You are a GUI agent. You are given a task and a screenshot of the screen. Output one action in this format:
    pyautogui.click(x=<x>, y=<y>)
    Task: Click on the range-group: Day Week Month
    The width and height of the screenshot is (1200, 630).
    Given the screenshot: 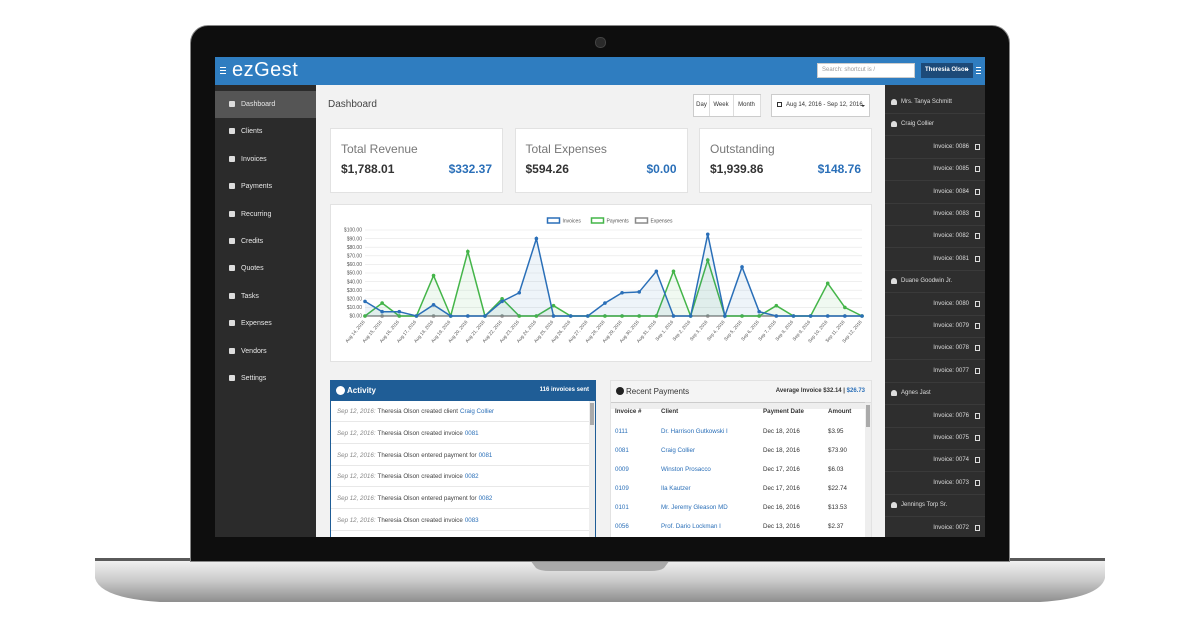 What is the action you would take?
    pyautogui.click(x=727, y=105)
    